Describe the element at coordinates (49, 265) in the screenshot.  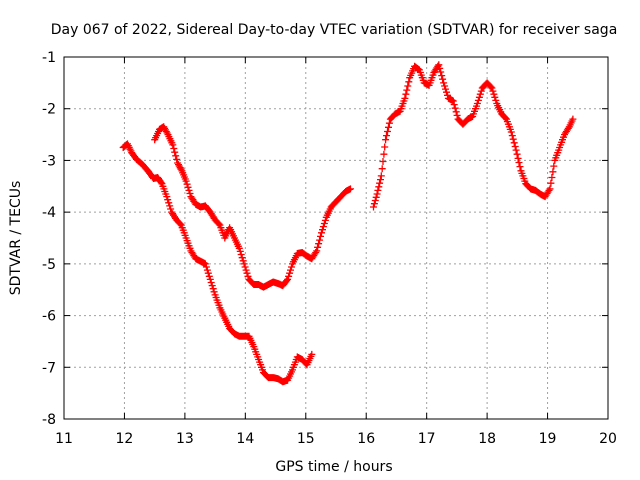
I see `y-tick-label: -5` at that location.